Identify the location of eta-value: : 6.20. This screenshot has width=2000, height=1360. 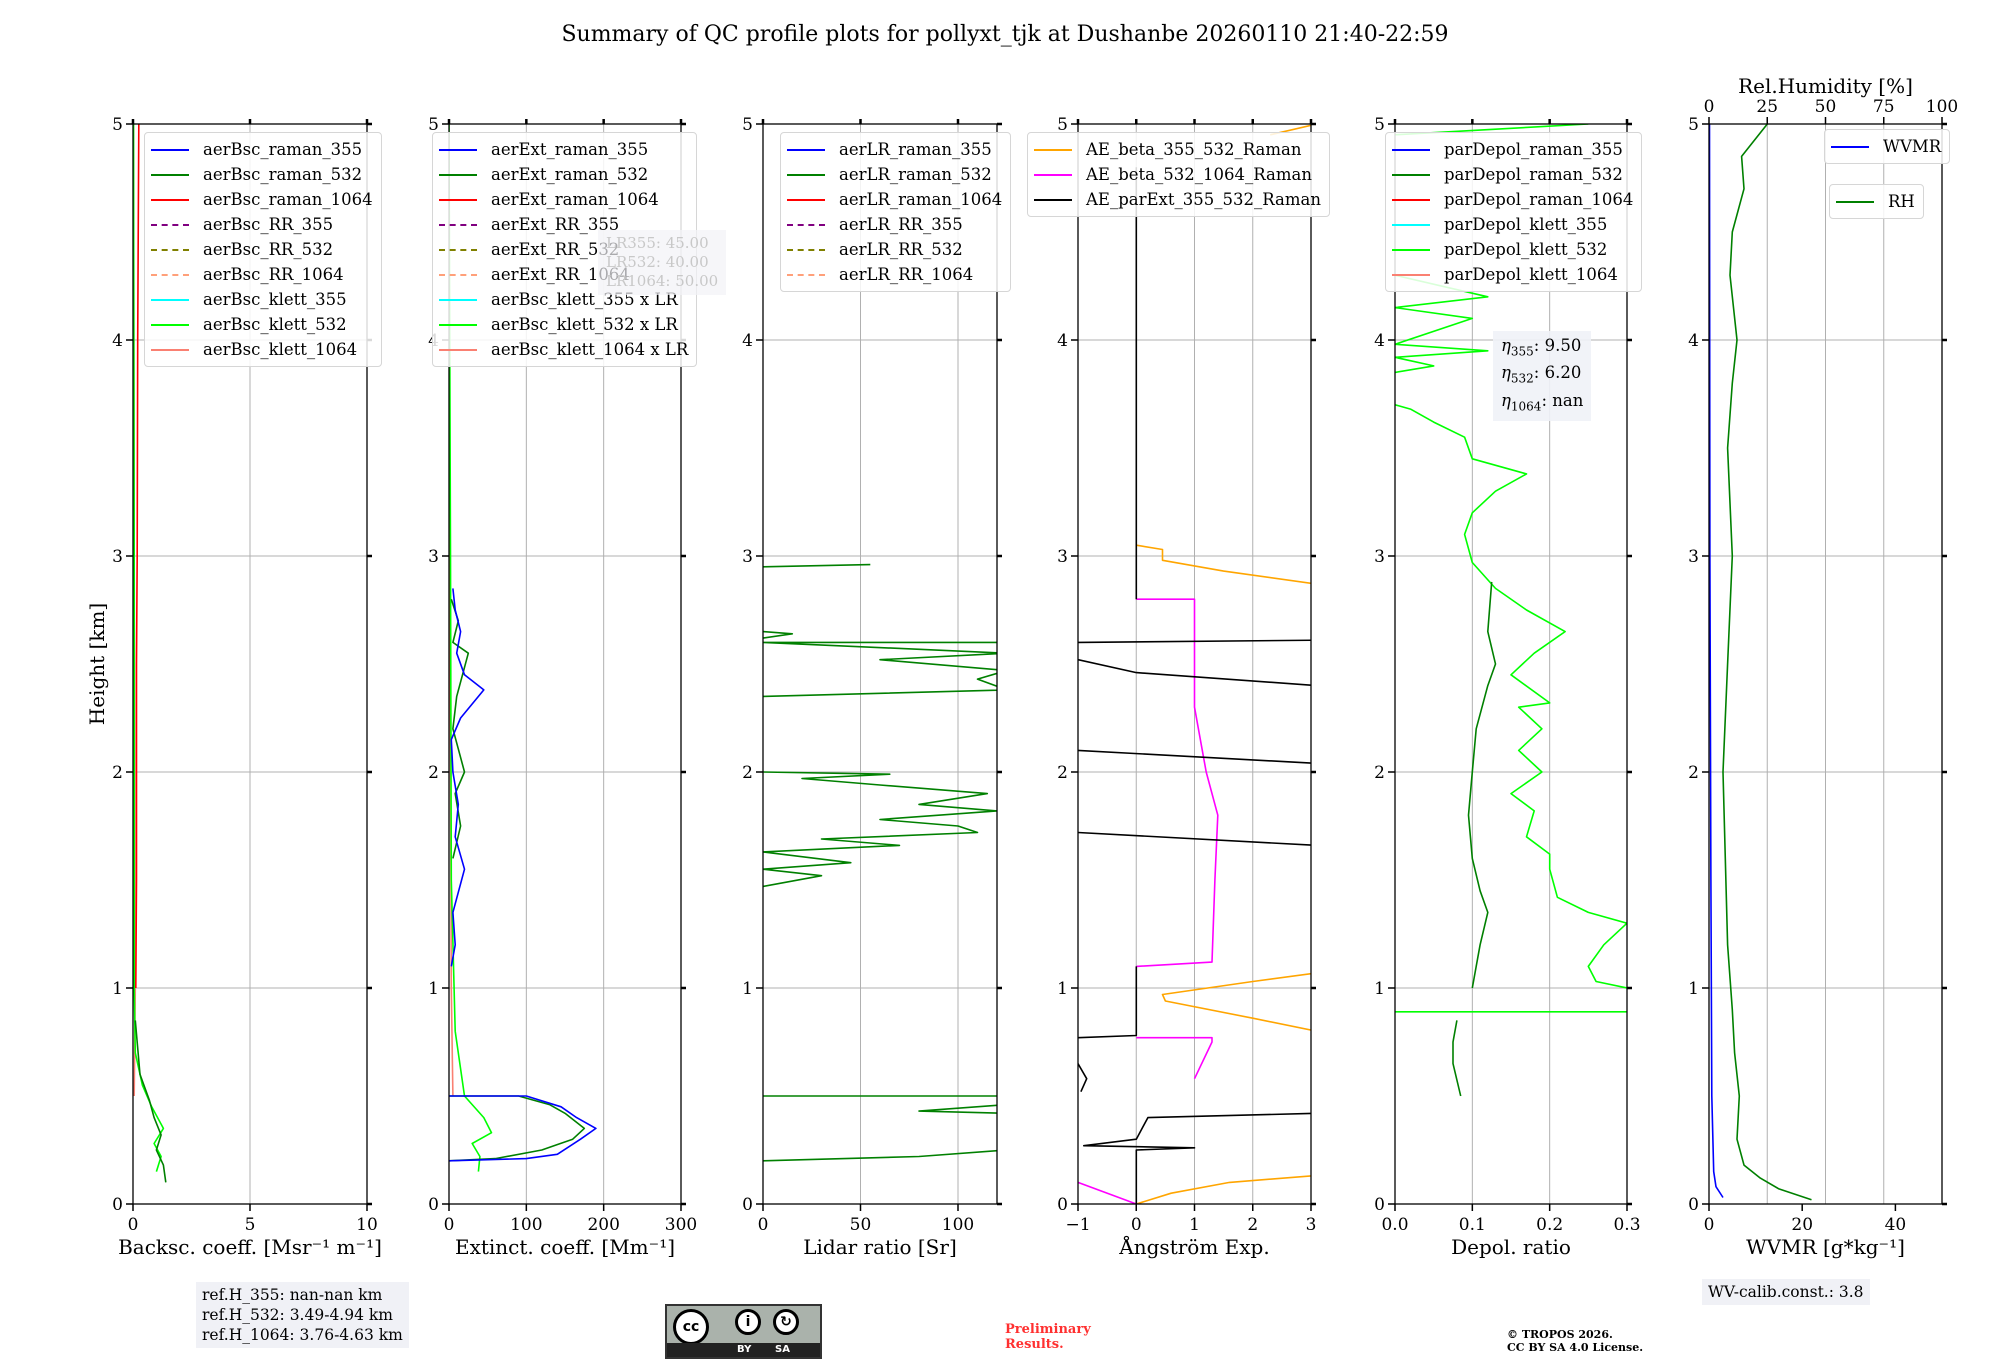
(1557, 373).